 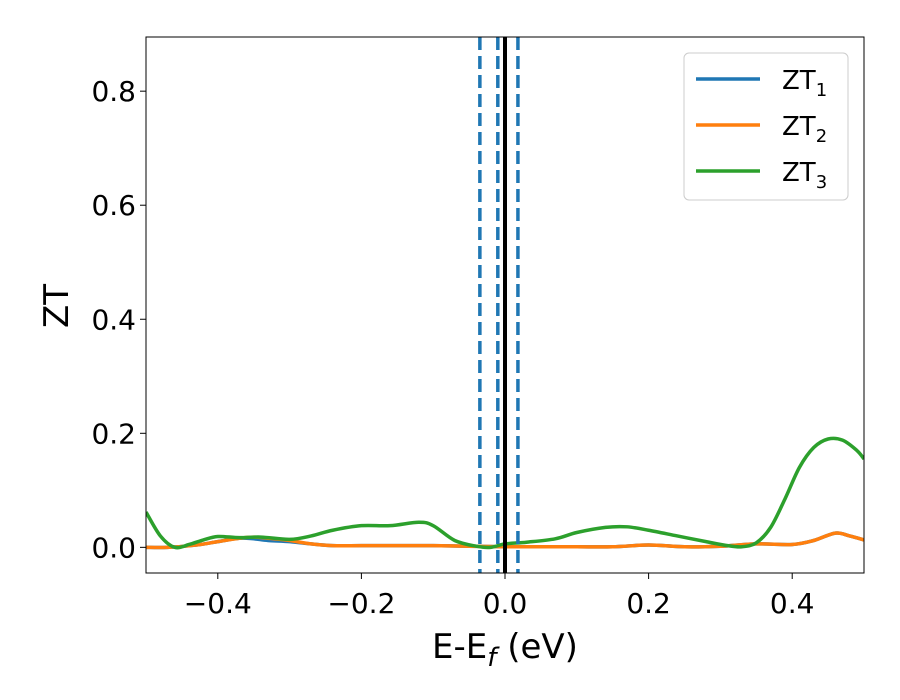 I want to click on series-line-zt3, so click(x=505, y=493).